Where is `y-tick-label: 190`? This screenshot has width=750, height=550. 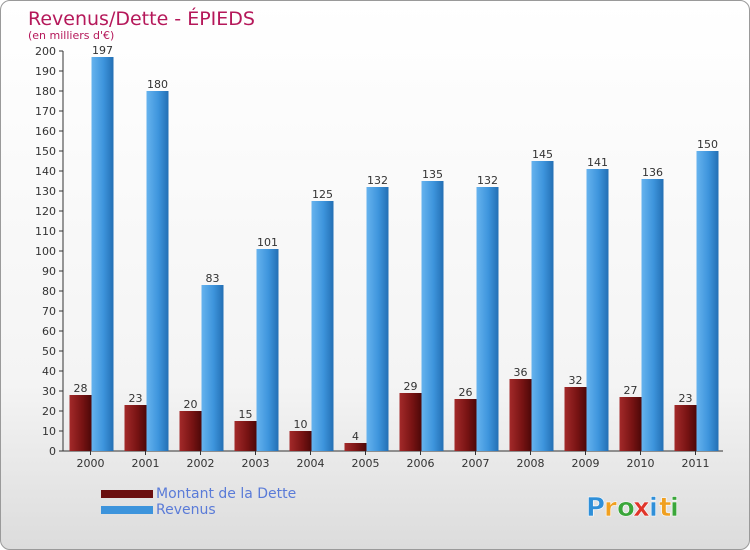
y-tick-label: 190 is located at coordinates (45, 71).